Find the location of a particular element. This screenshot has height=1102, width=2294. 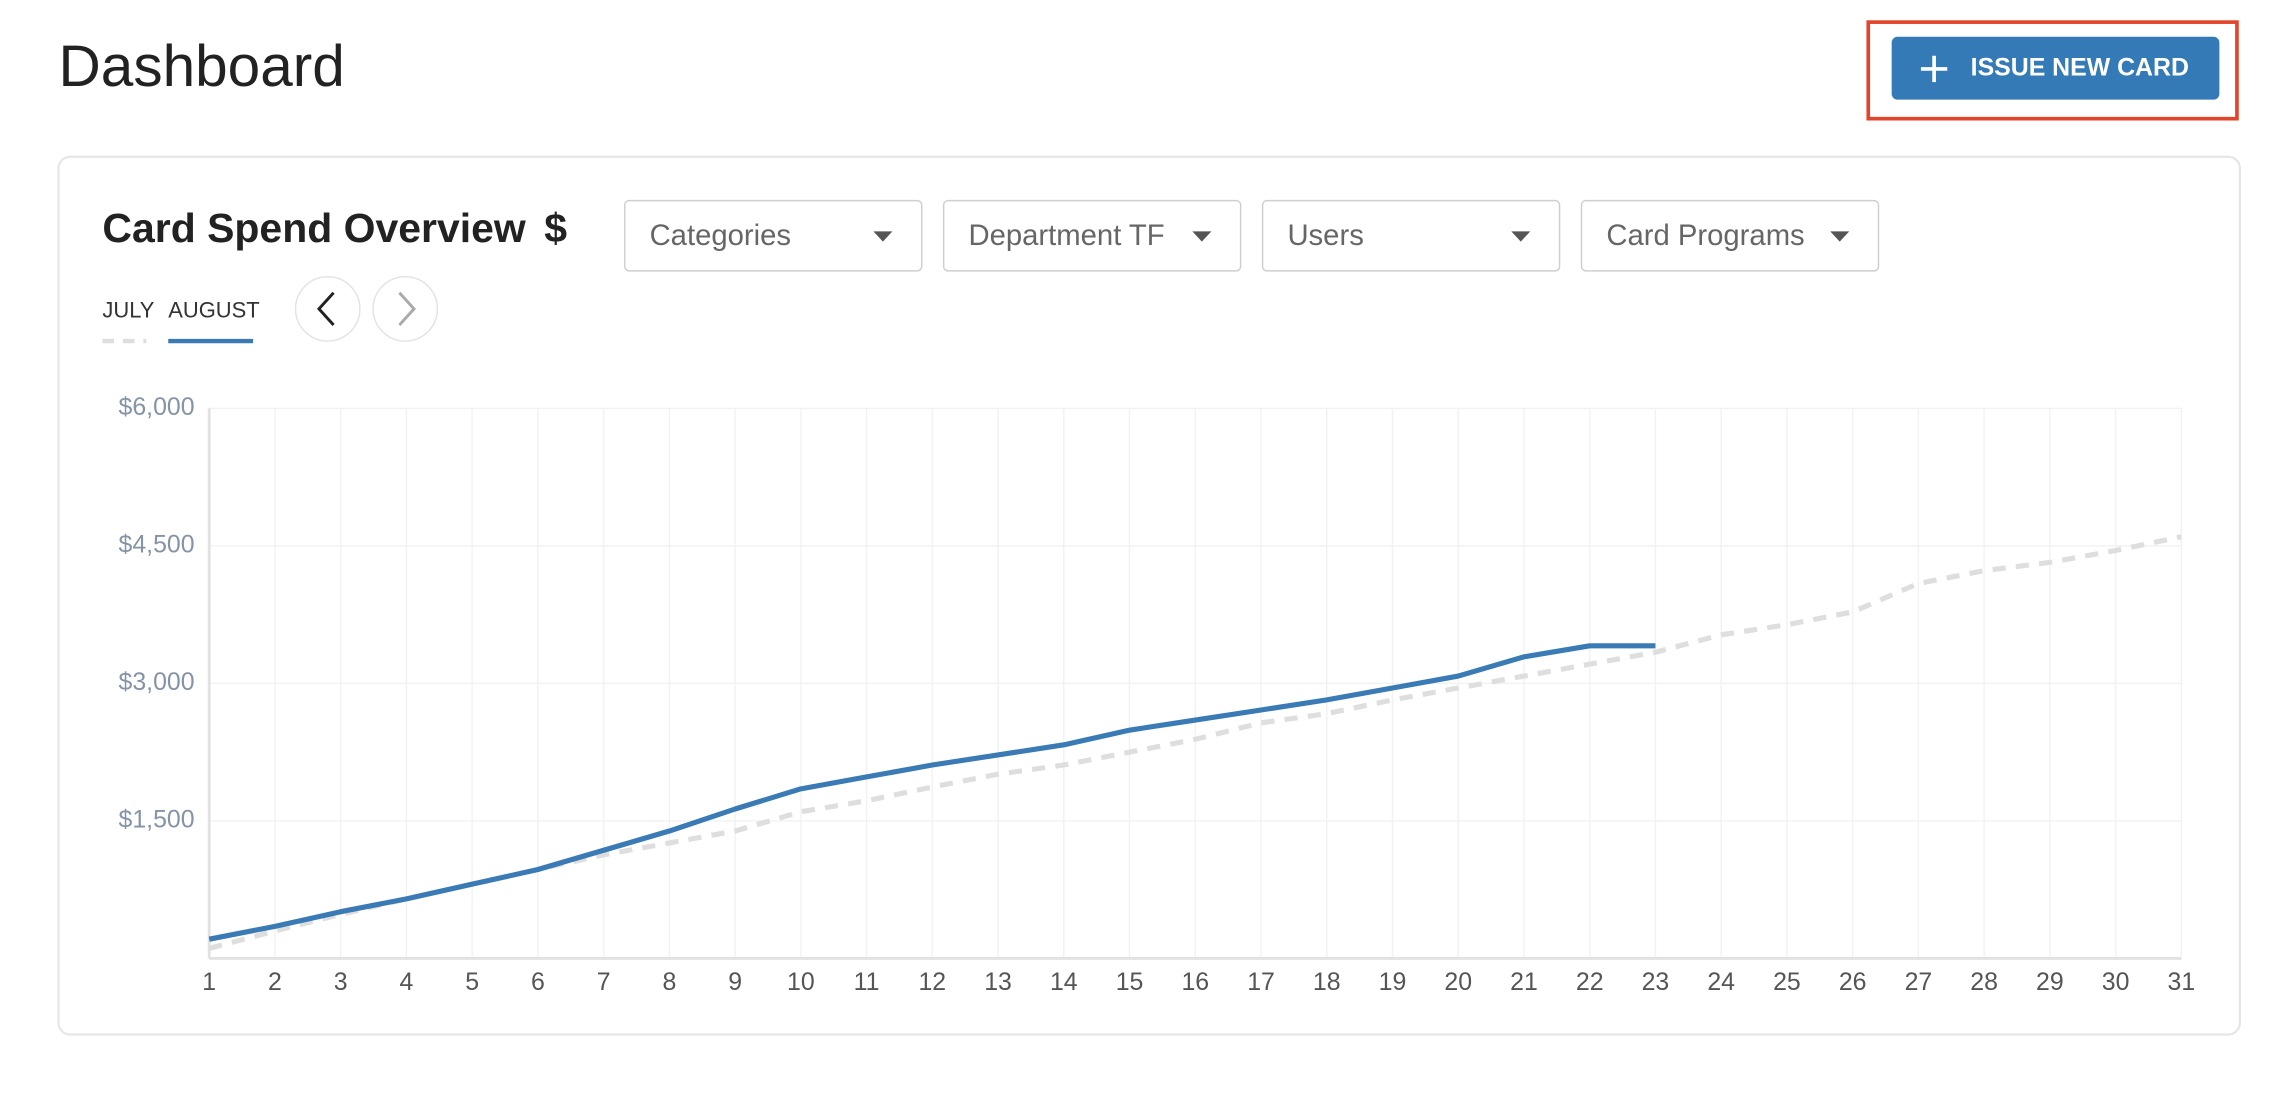

dropdown-label: Users is located at coordinates (1325, 236).